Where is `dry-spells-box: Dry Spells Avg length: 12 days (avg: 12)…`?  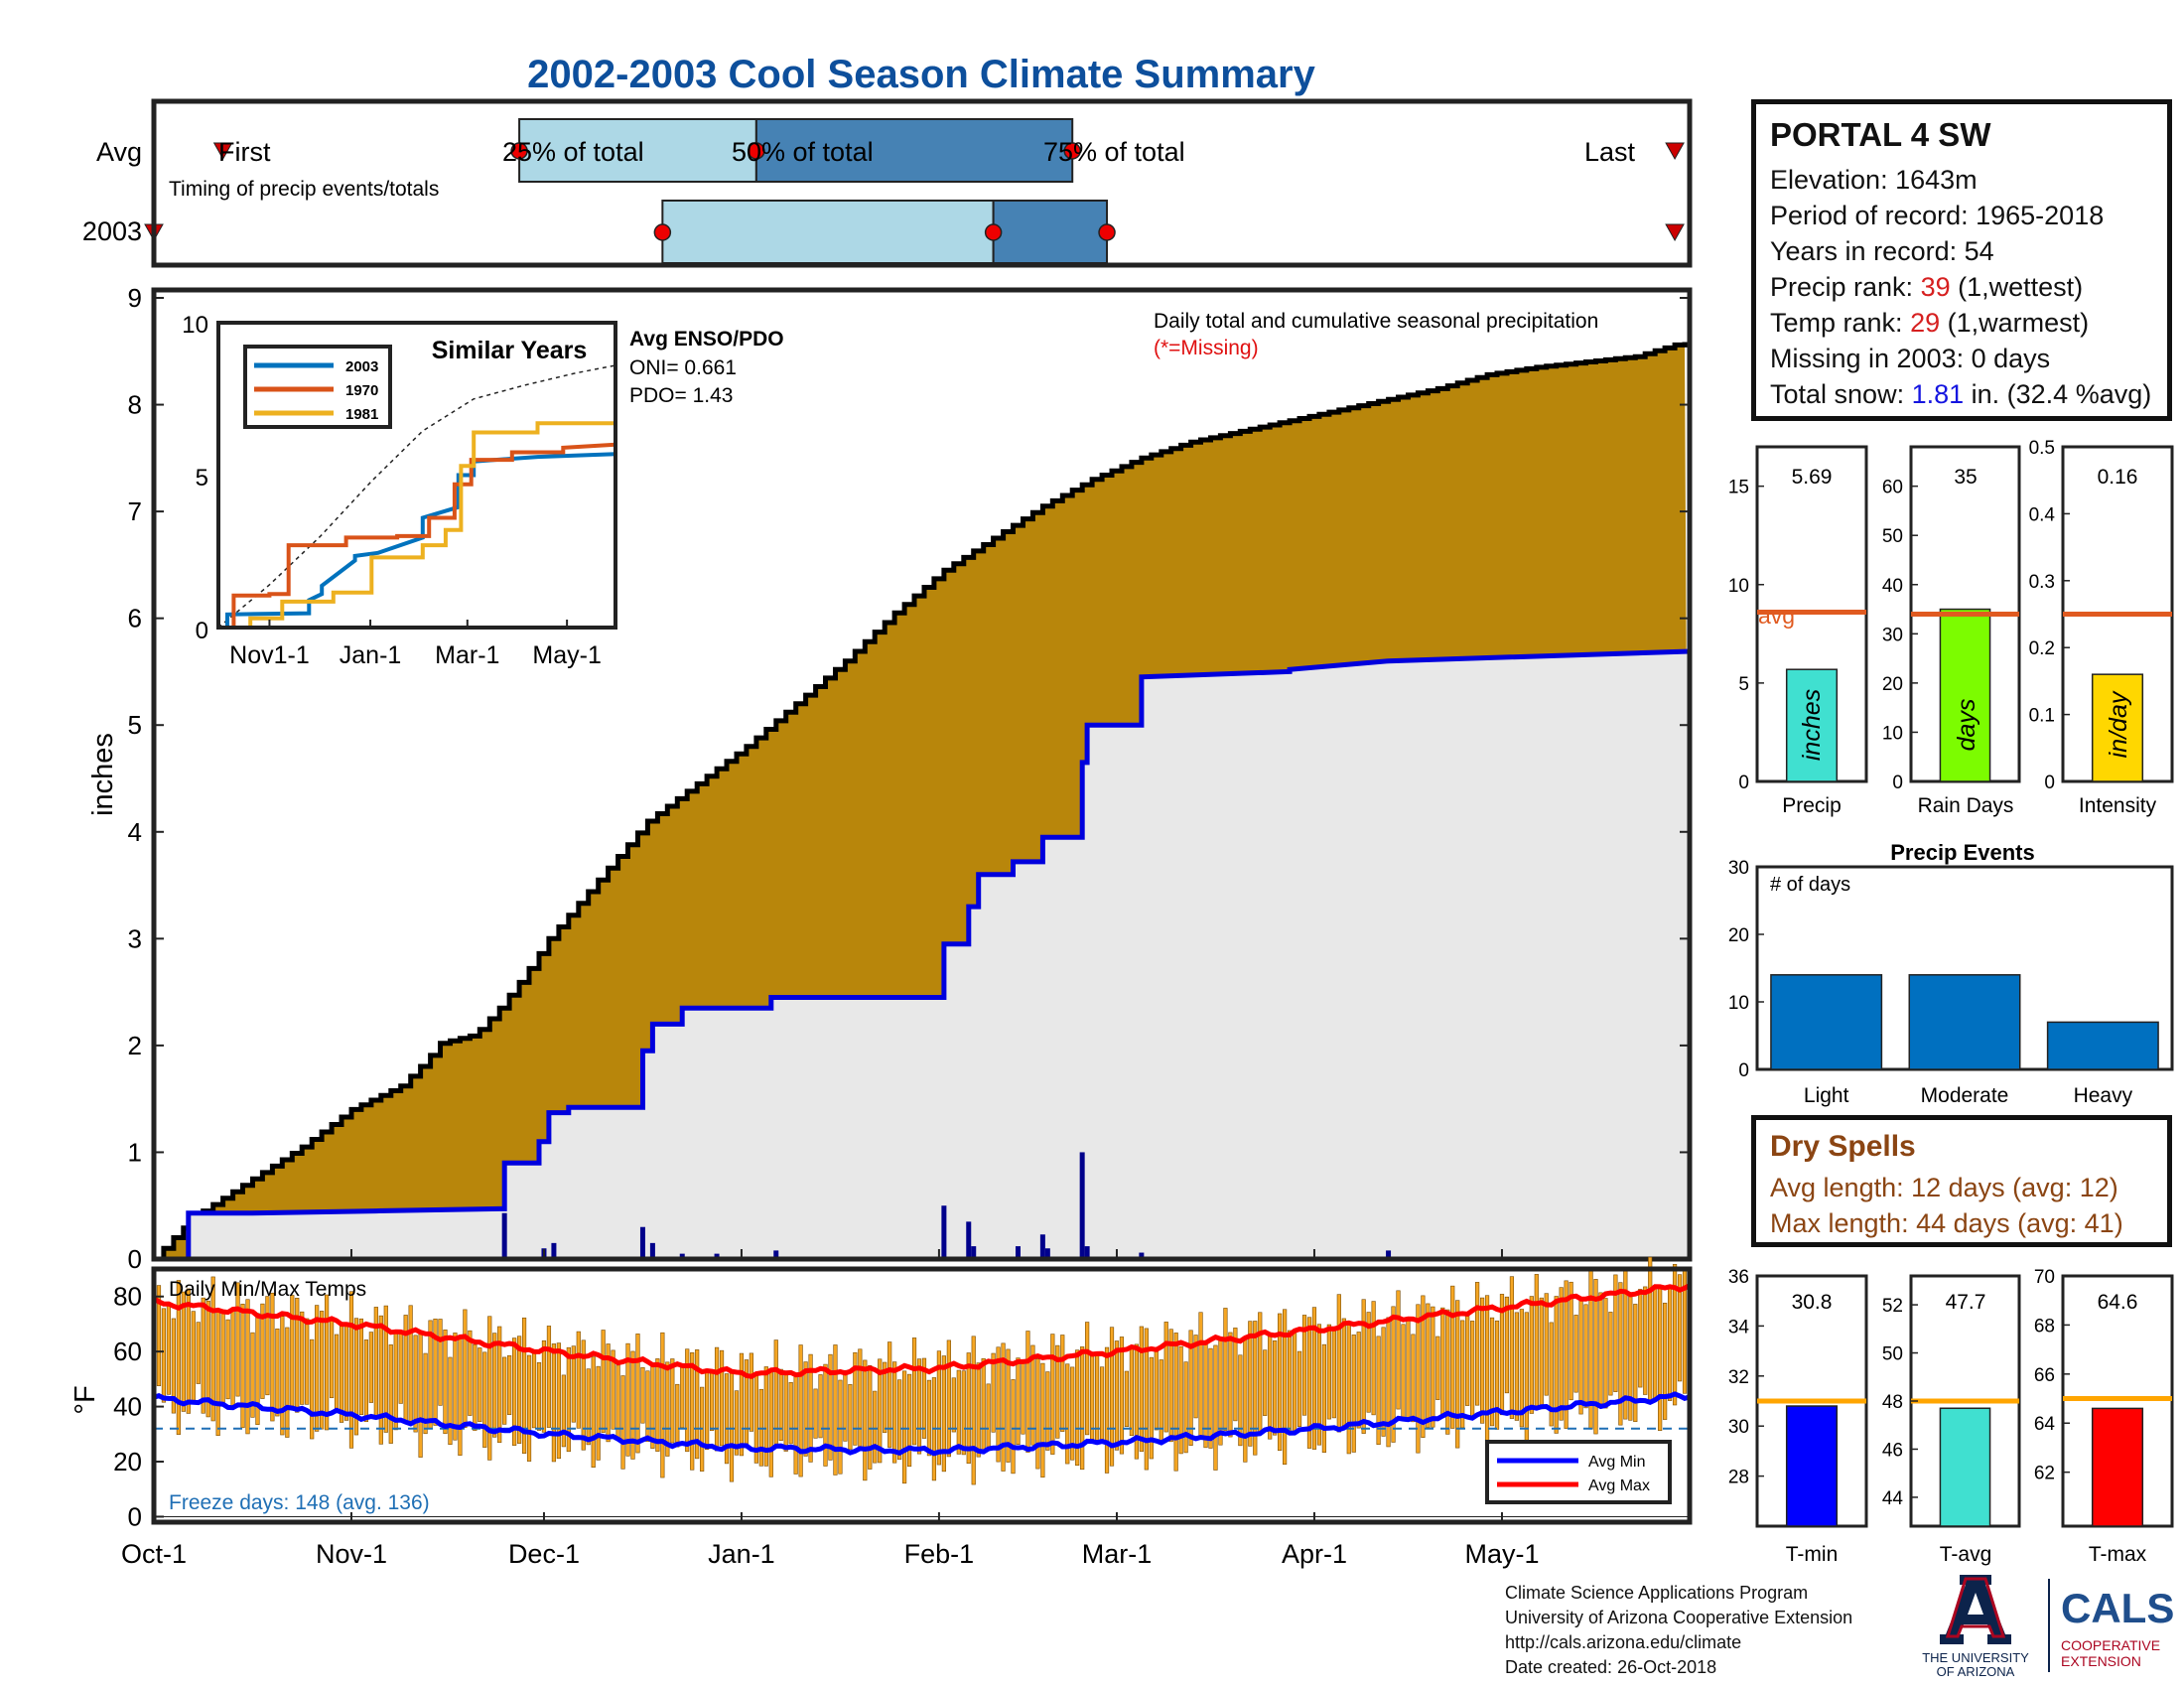
dry-spells-box: Dry Spells Avg length: 12 days (avg: 12)… is located at coordinates (1961, 1181).